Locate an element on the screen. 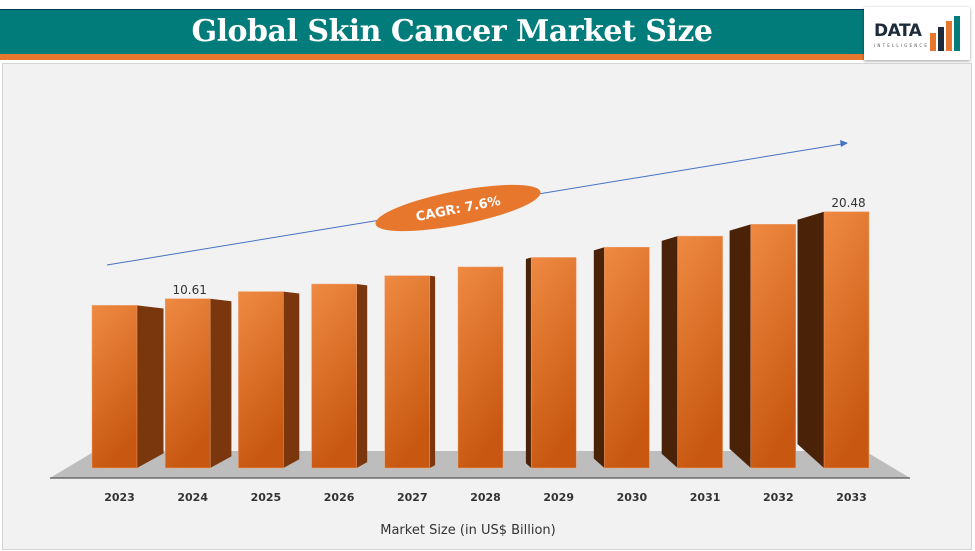 The image size is (975, 551). x-tick-label: 2031 is located at coordinates (705, 497).